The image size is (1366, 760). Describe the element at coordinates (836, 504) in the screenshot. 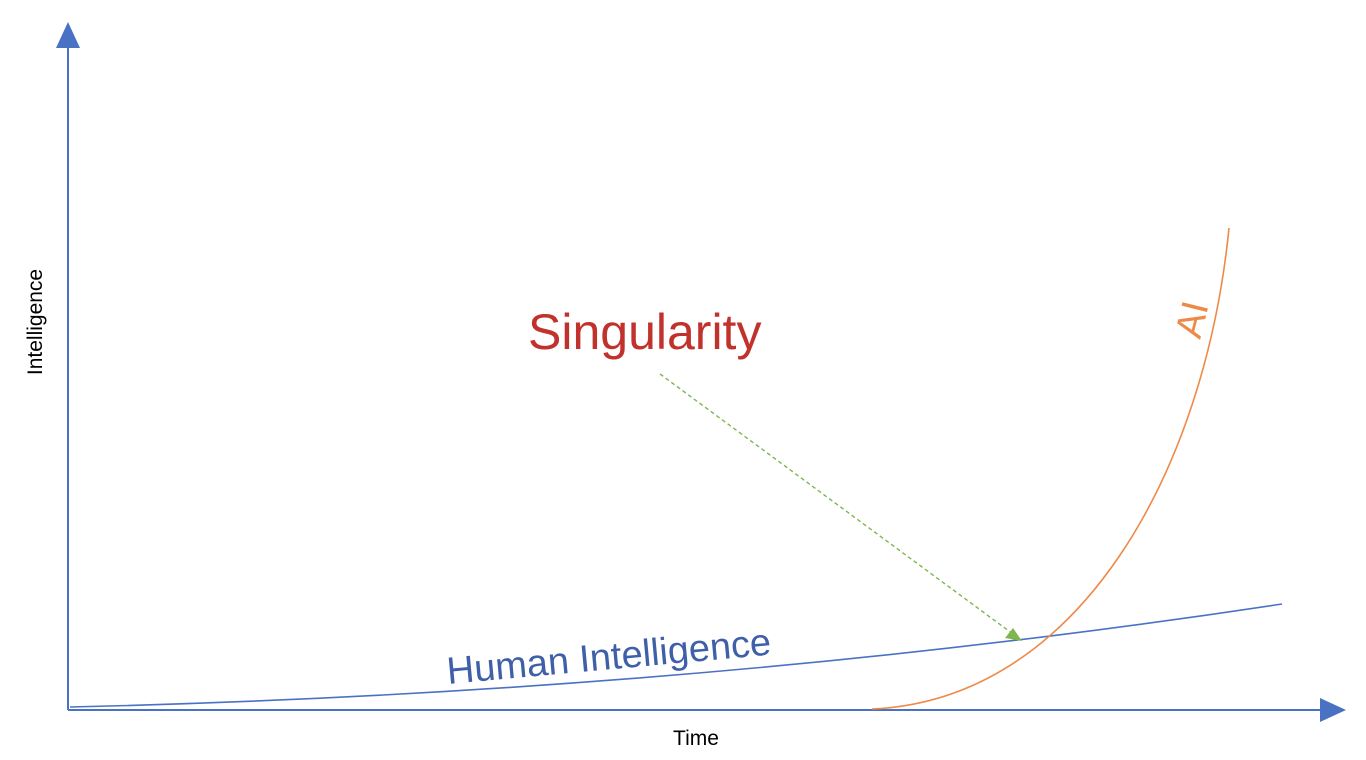

I see `singularity-pointer` at that location.